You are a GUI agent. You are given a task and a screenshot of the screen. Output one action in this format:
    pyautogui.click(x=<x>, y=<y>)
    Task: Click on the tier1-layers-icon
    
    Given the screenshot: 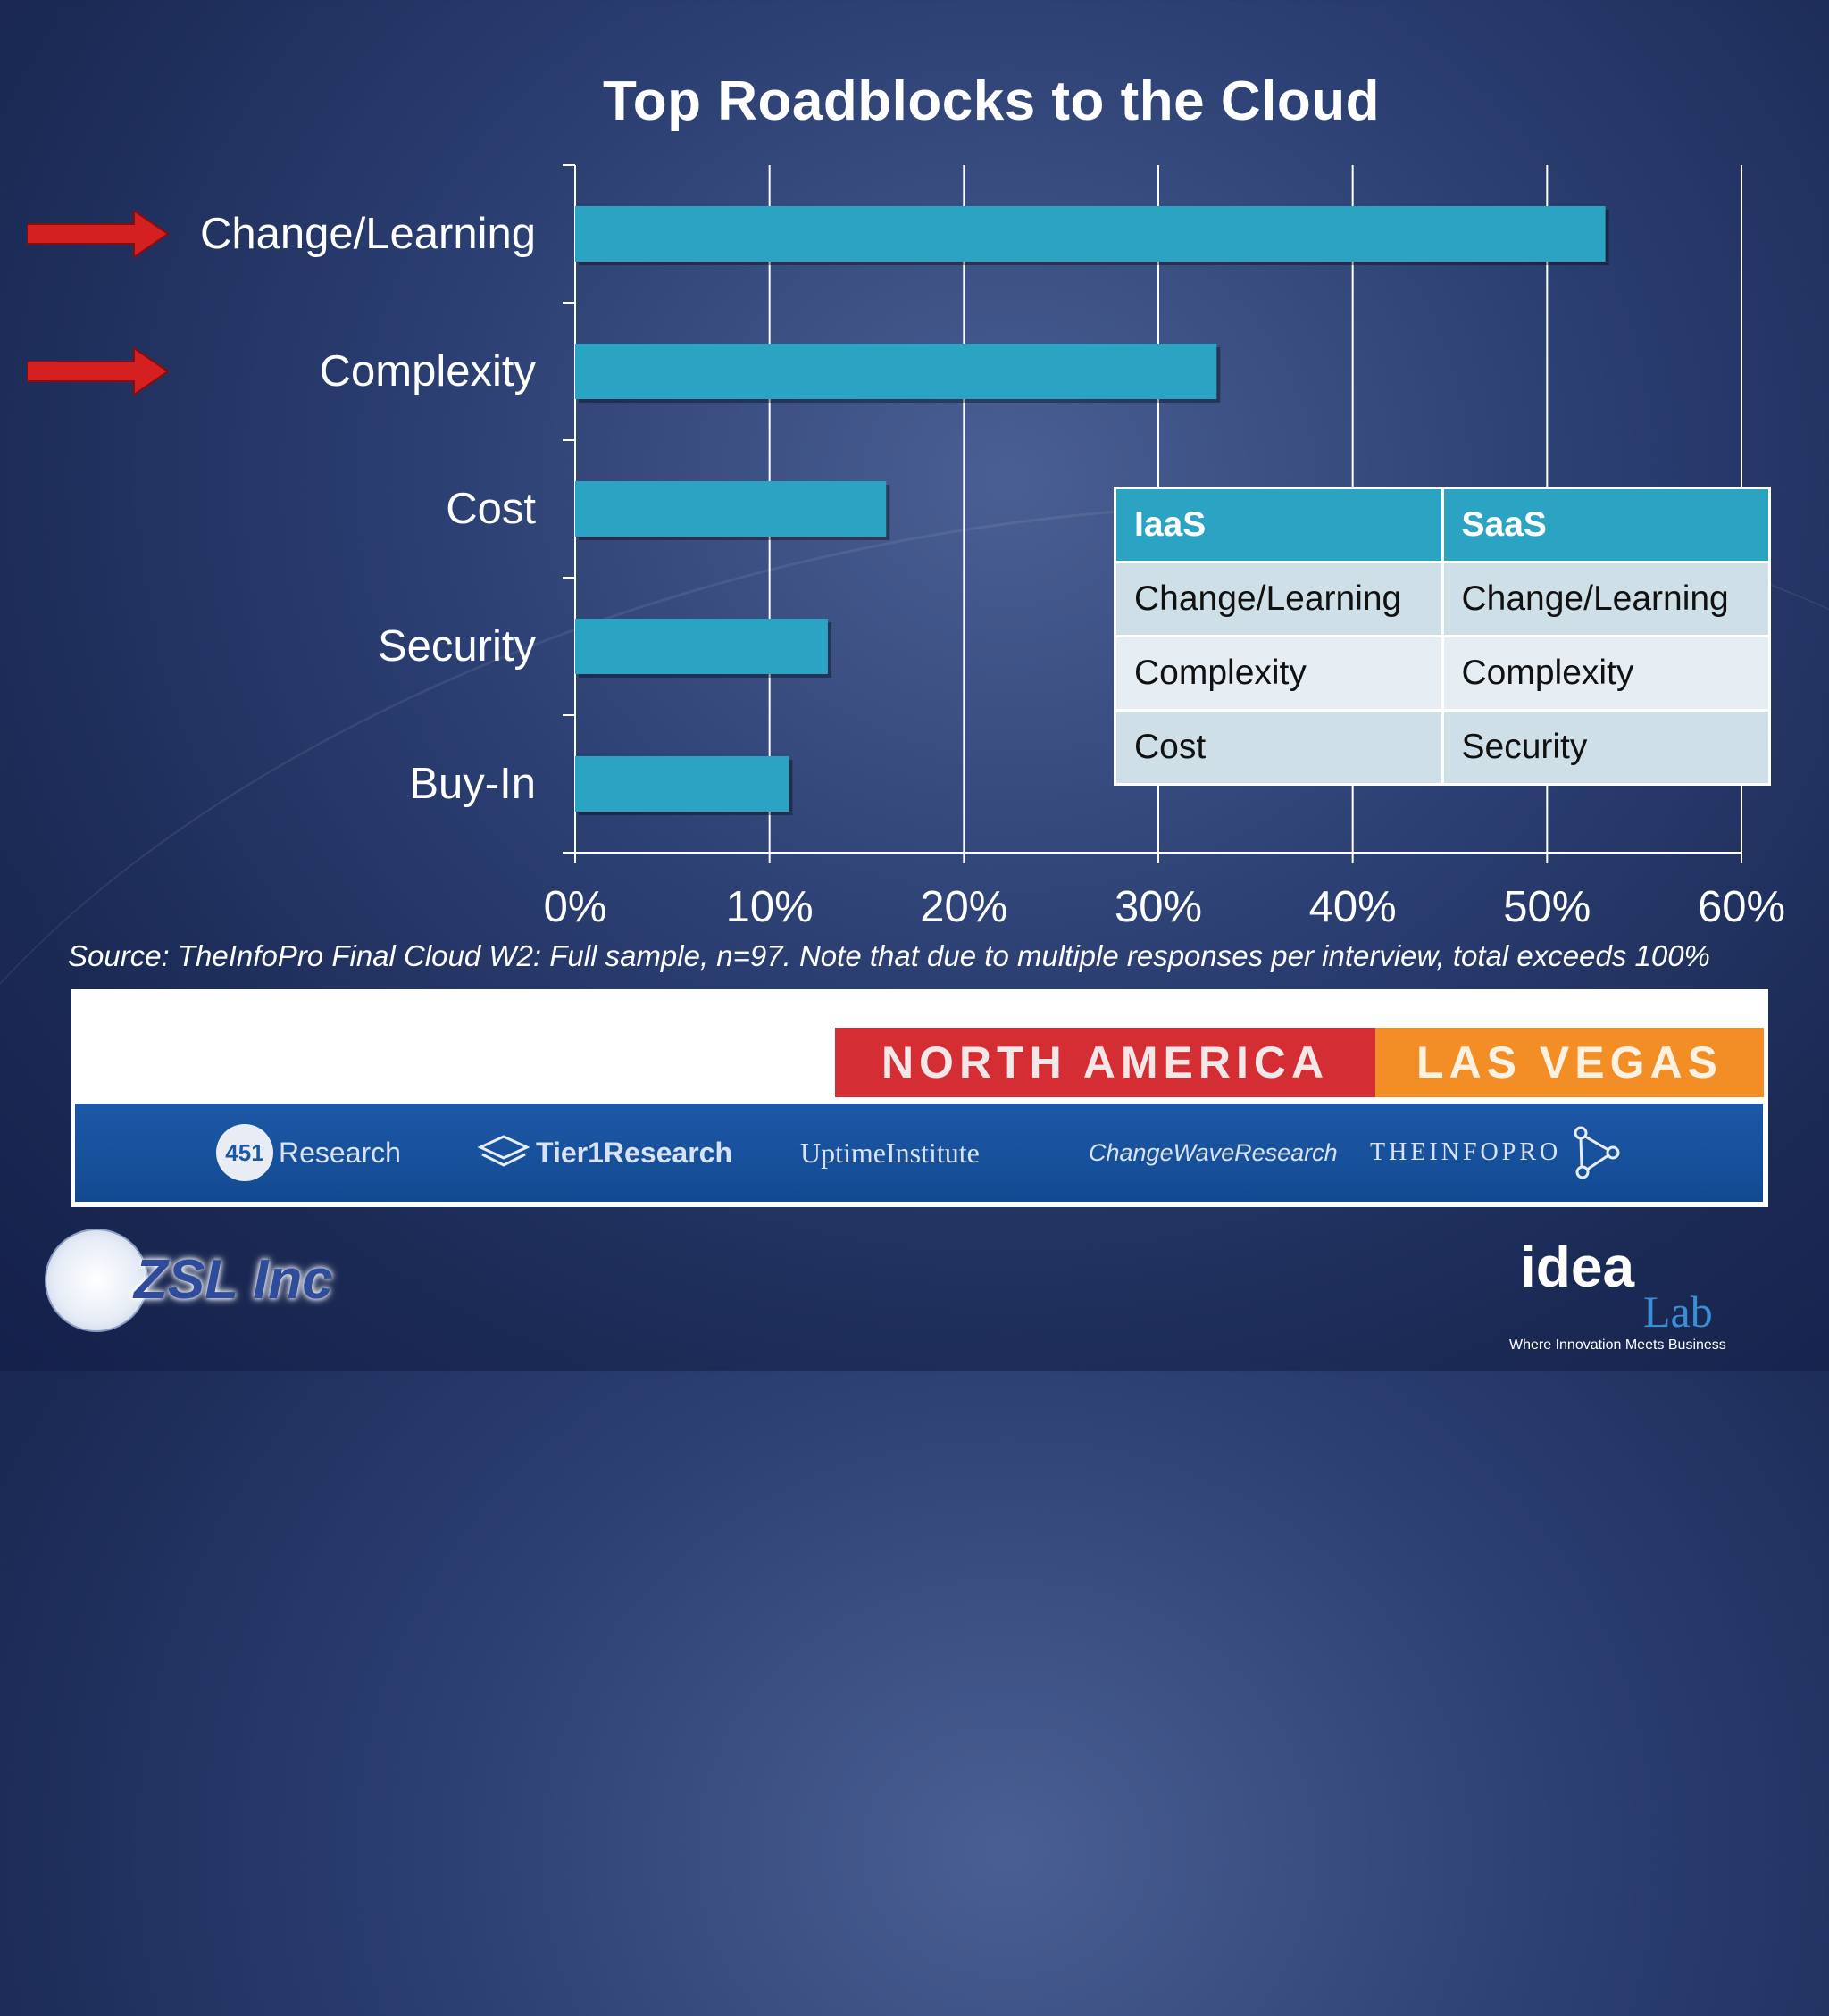 What is the action you would take?
    pyautogui.click(x=503, y=1151)
    